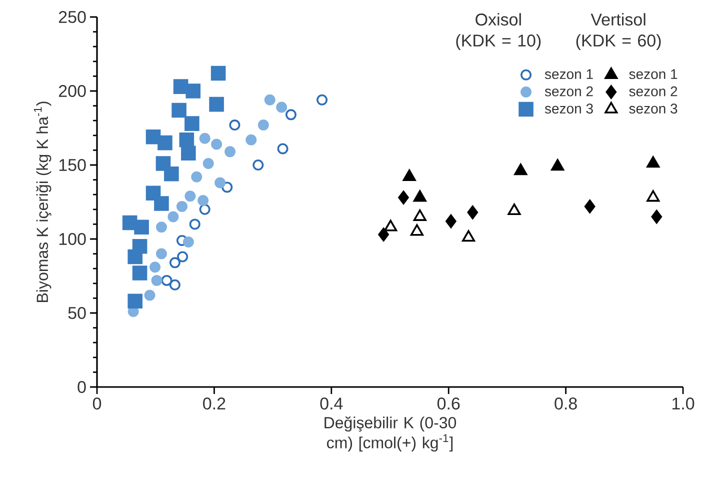 The image size is (702, 481). I want to click on y-tick-label: 100, so click(72, 239).